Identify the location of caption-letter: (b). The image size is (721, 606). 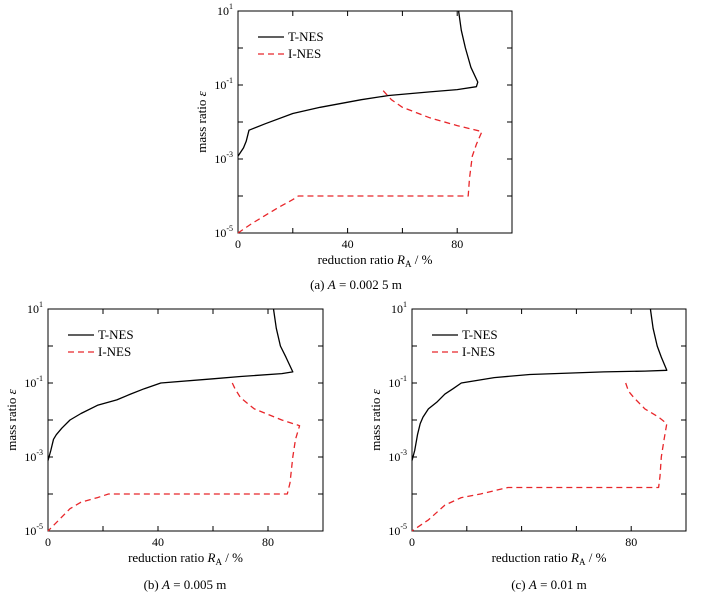
(153, 584).